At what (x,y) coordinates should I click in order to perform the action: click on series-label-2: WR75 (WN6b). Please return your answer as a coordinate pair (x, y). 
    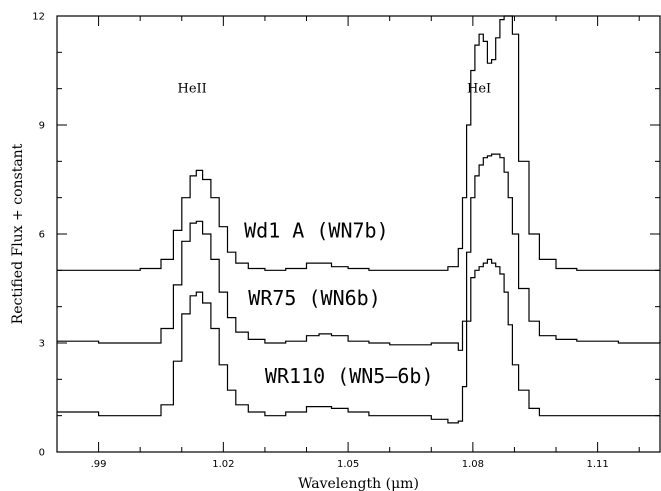
    Looking at the image, I should click on (314, 298).